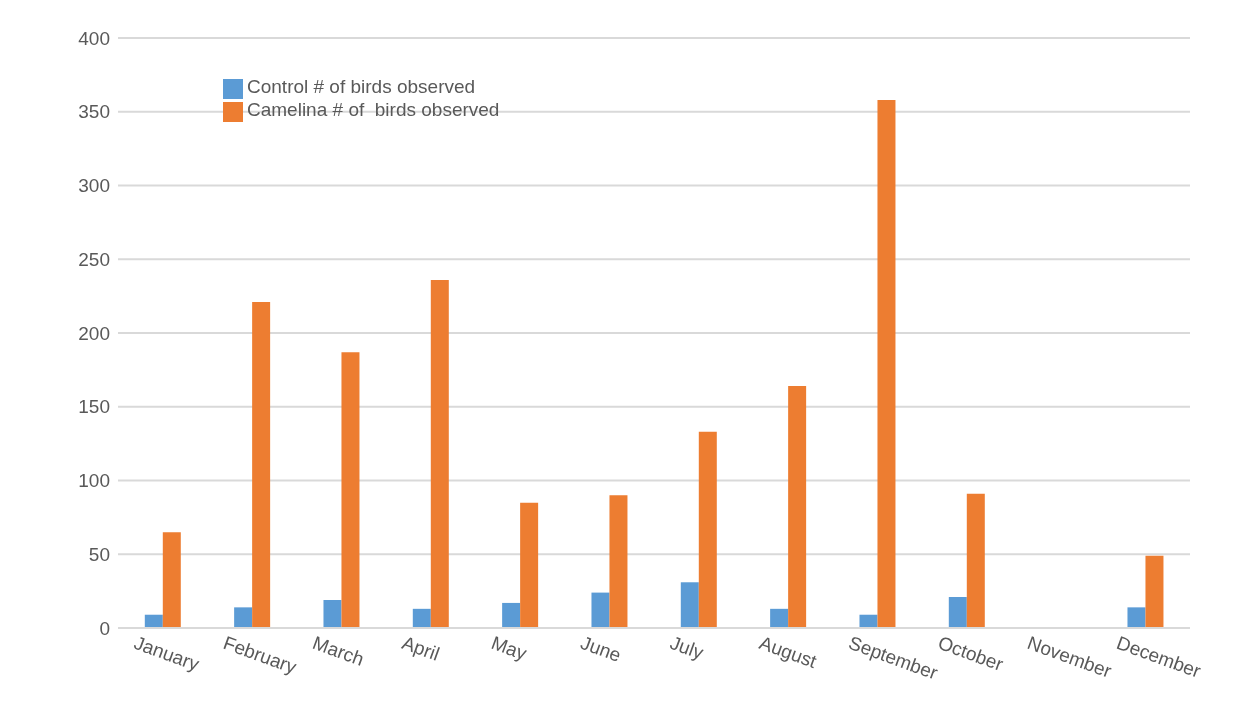 The image size is (1238, 709). Describe the element at coordinates (361, 86) in the screenshot. I see `legend-label: Control # of birds observed` at that location.